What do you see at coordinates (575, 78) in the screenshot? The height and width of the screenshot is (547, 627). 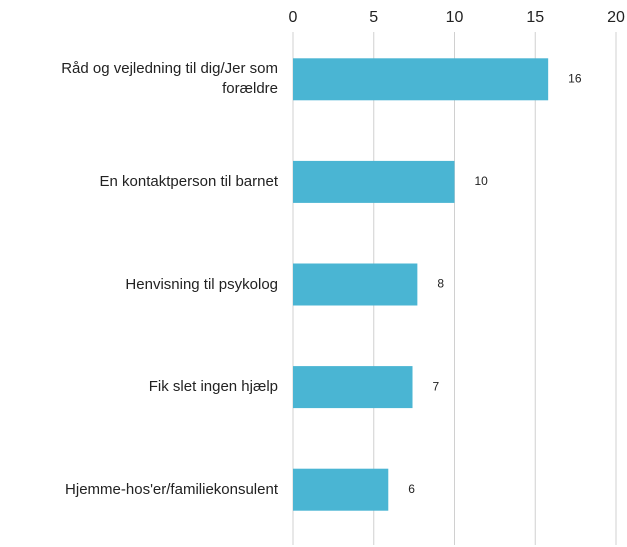 I see `value-label: 16` at bounding box center [575, 78].